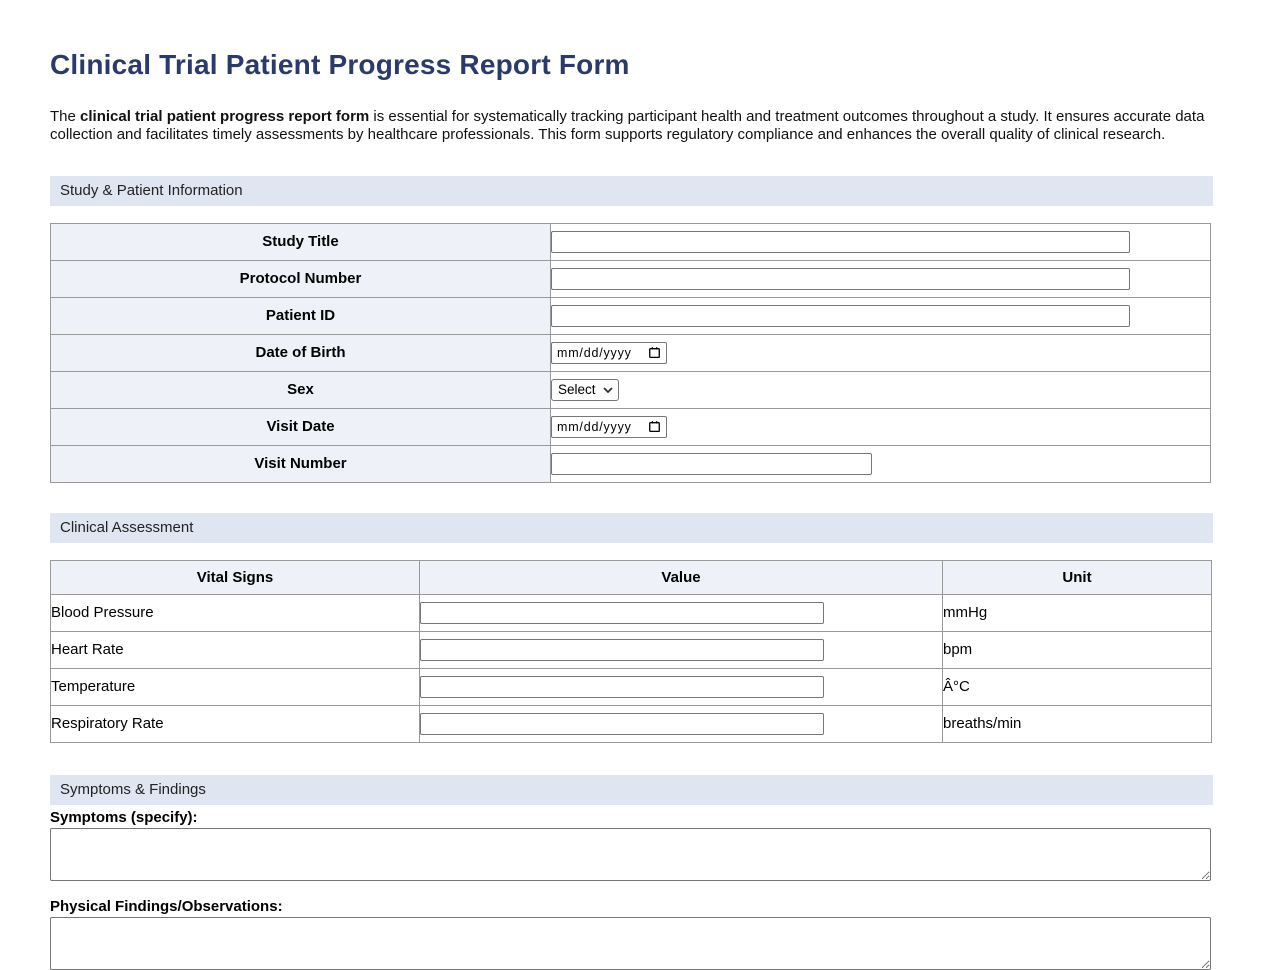 The image size is (1263, 970). What do you see at coordinates (300, 241) in the screenshot?
I see `field-label-cell: Study Title` at bounding box center [300, 241].